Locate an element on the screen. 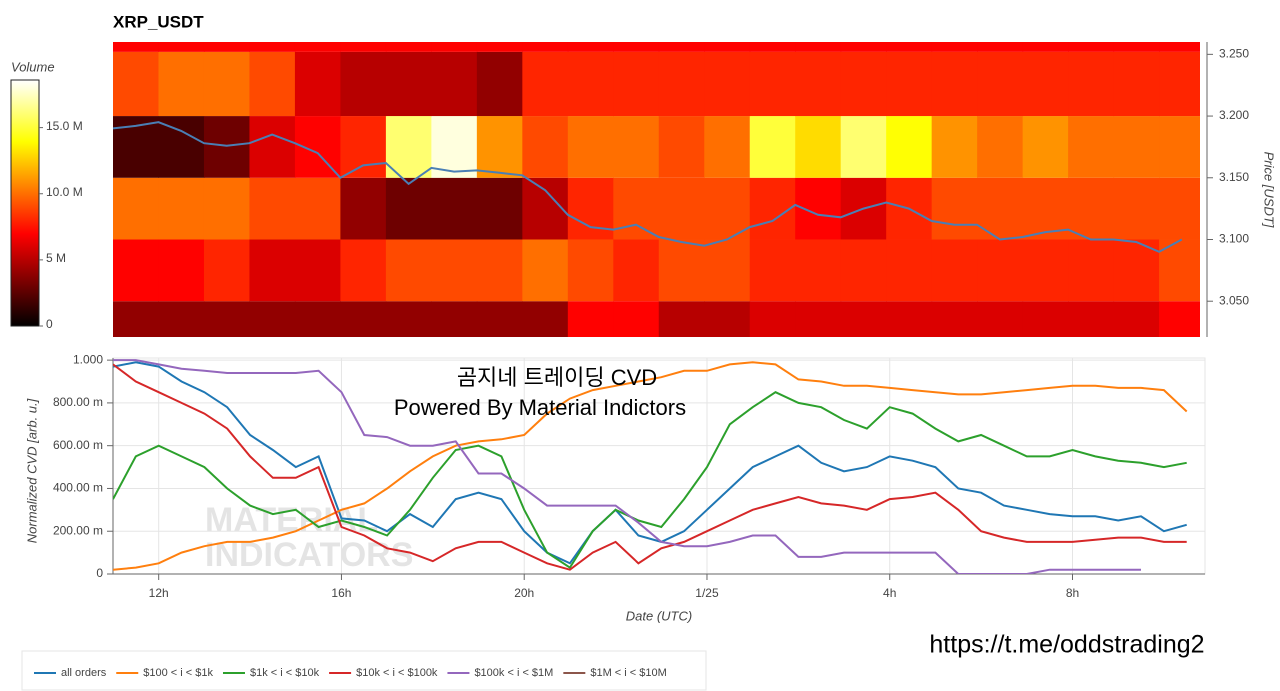 This screenshot has width=1280, height=691. annotation: Powered By Material Indictors is located at coordinates (540, 407).